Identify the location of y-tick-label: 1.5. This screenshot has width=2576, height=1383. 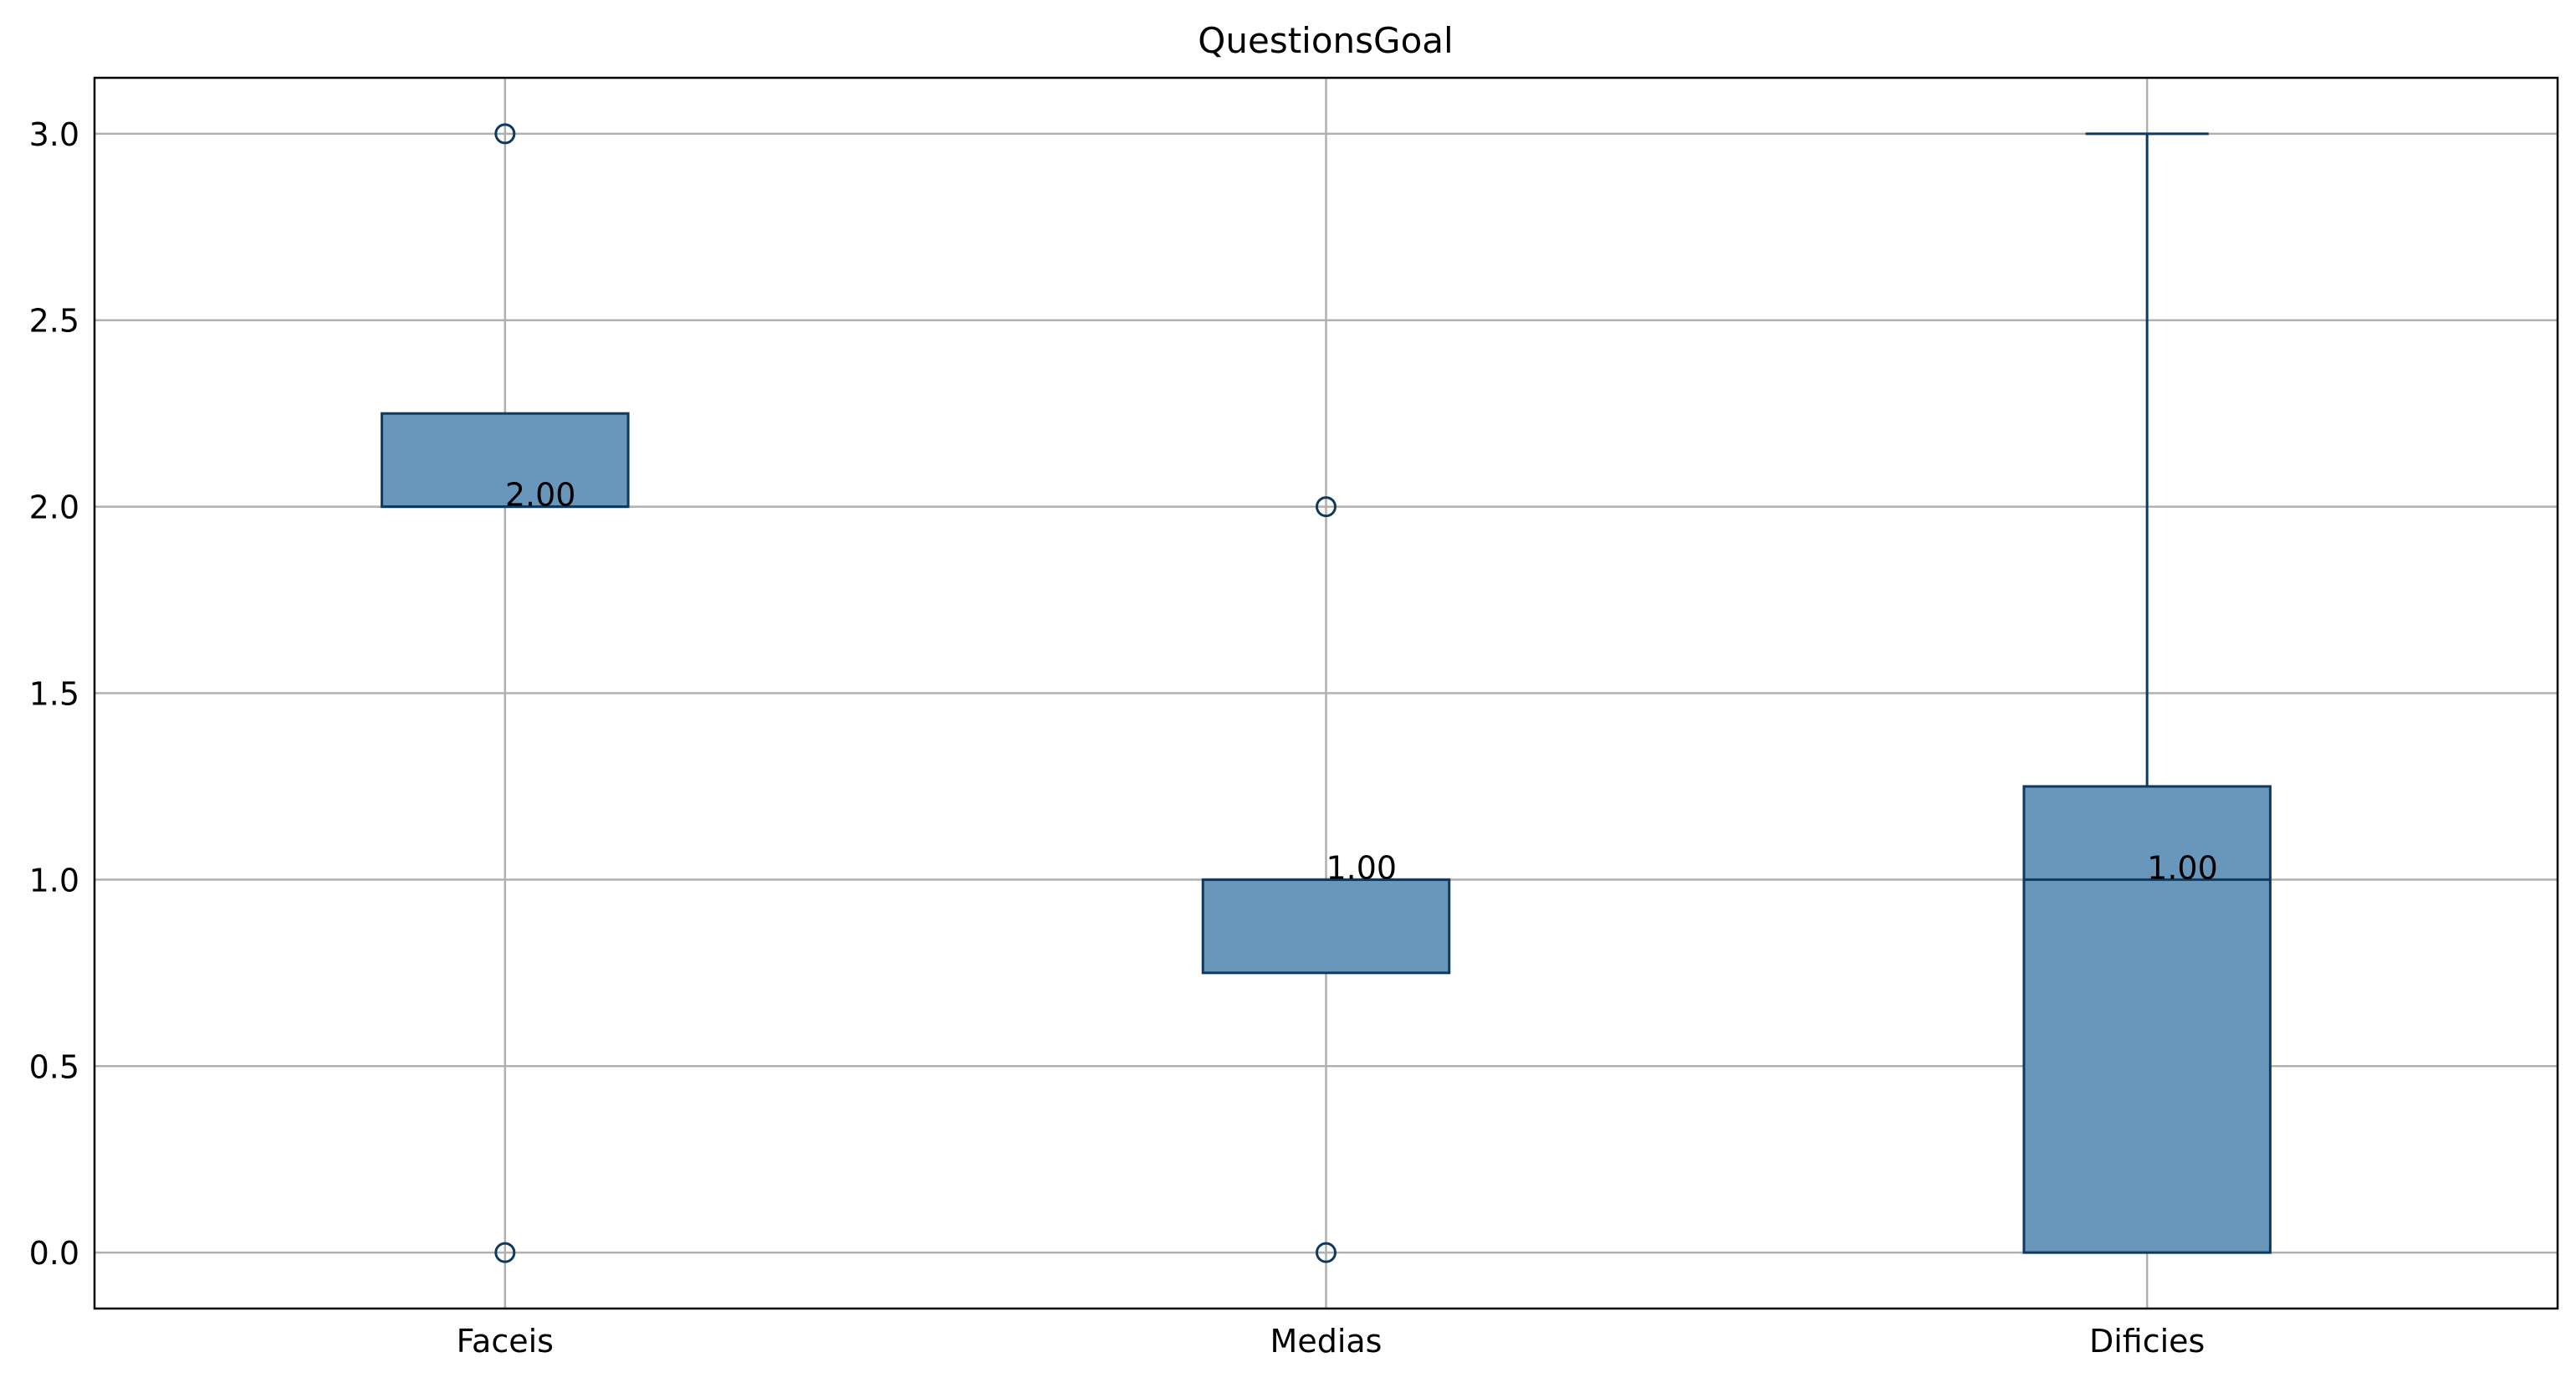
(54, 695).